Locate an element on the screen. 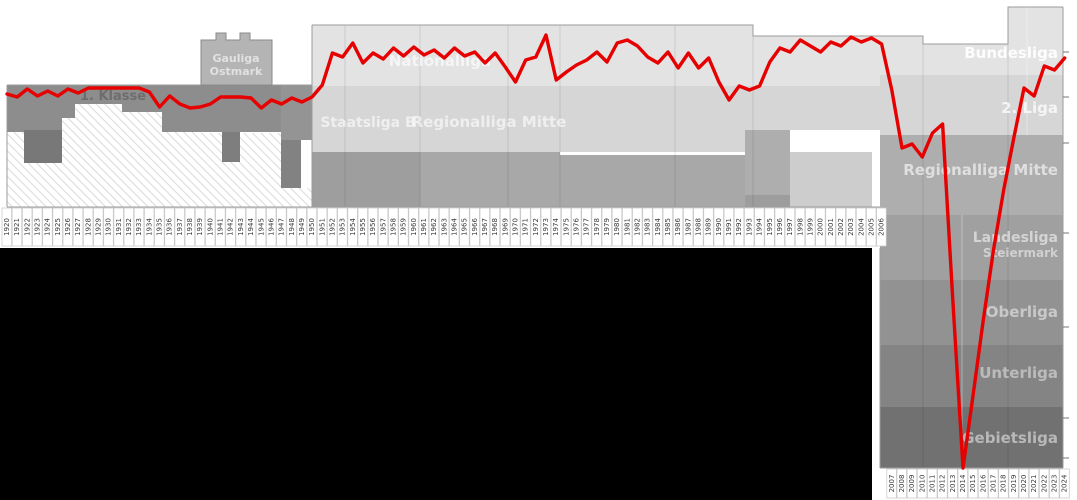 The width and height of the screenshot is (1077, 500). year-label: 1991 is located at coordinates (729, 227).